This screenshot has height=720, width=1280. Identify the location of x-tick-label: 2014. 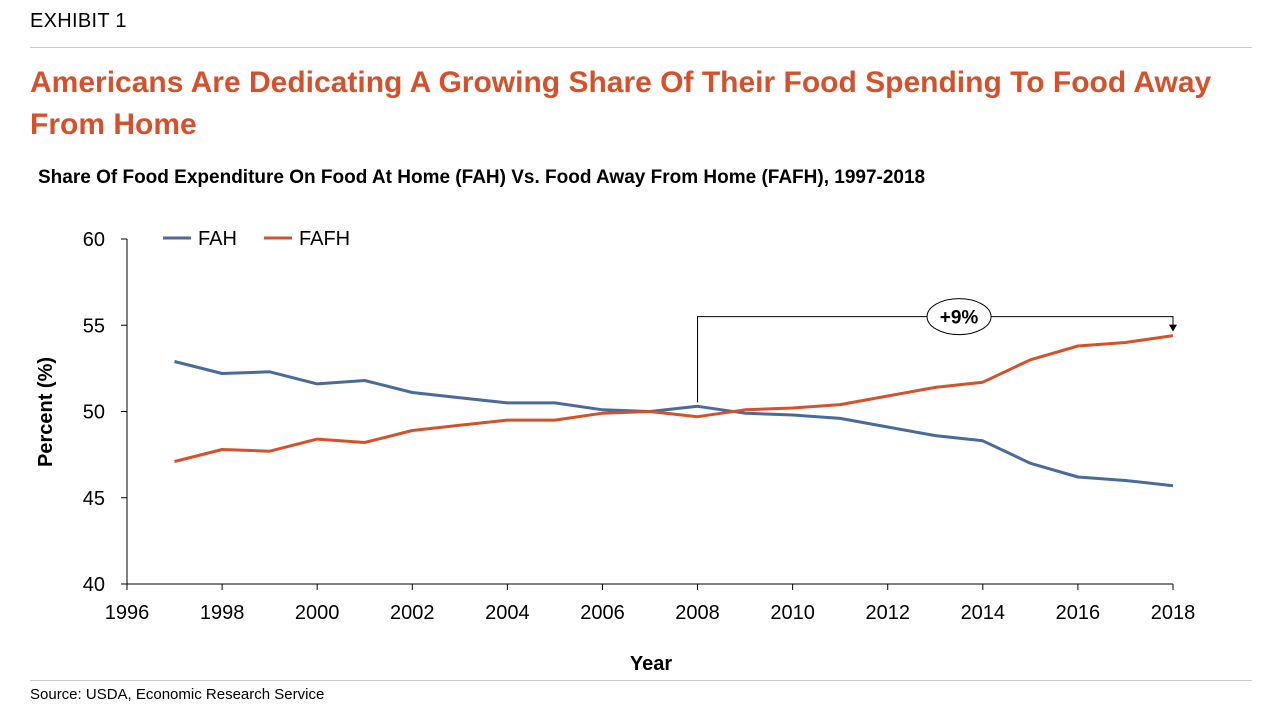
(983, 613).